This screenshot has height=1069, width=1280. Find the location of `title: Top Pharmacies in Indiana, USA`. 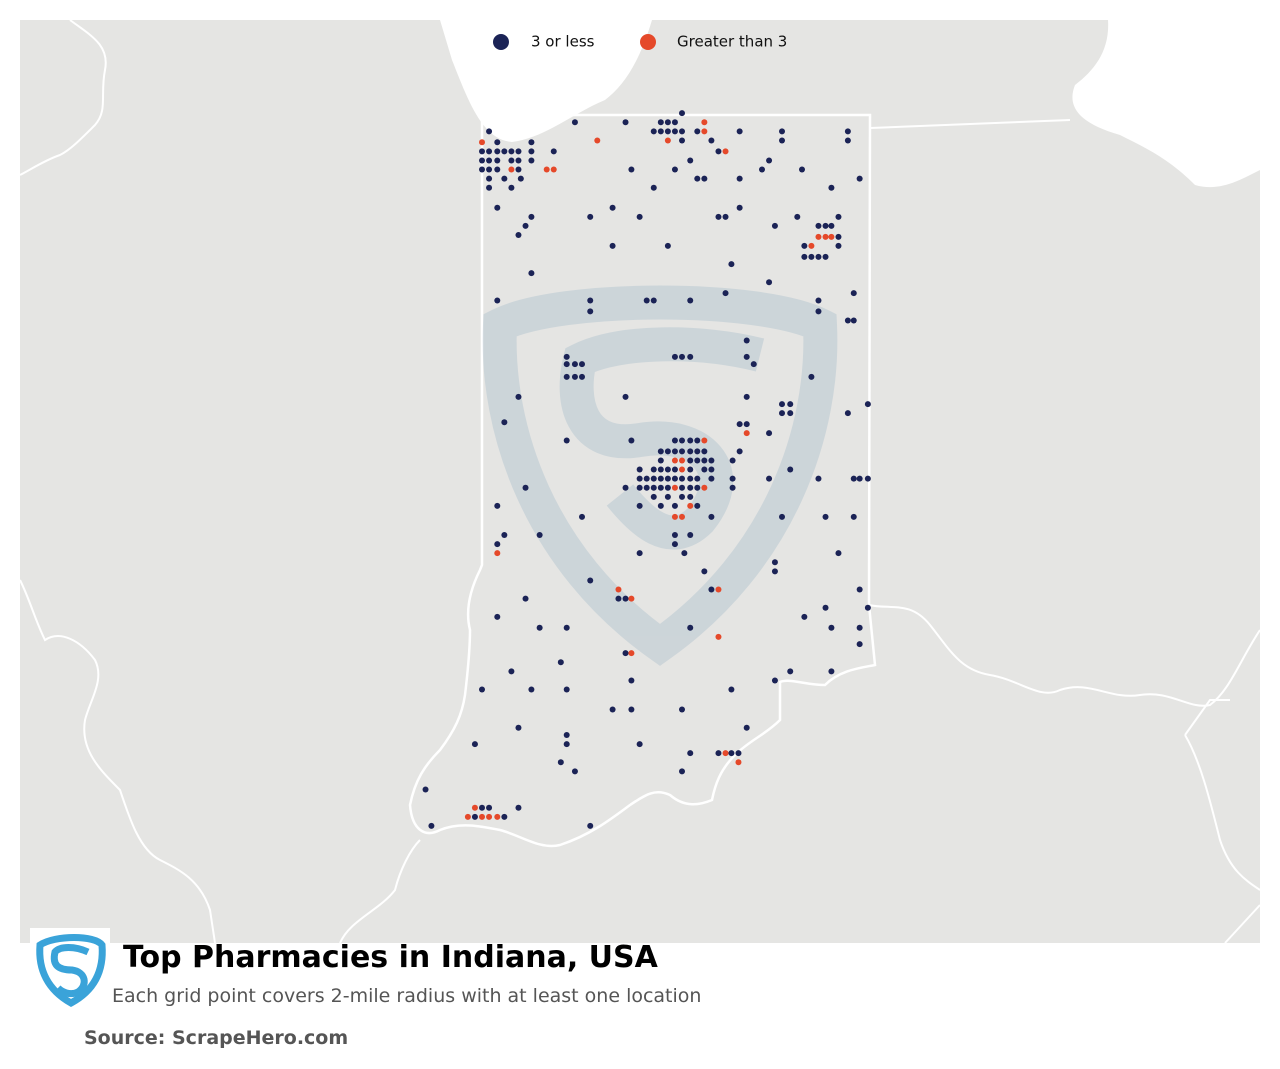

title: Top Pharmacies in Indiana, USA is located at coordinates (391, 957).